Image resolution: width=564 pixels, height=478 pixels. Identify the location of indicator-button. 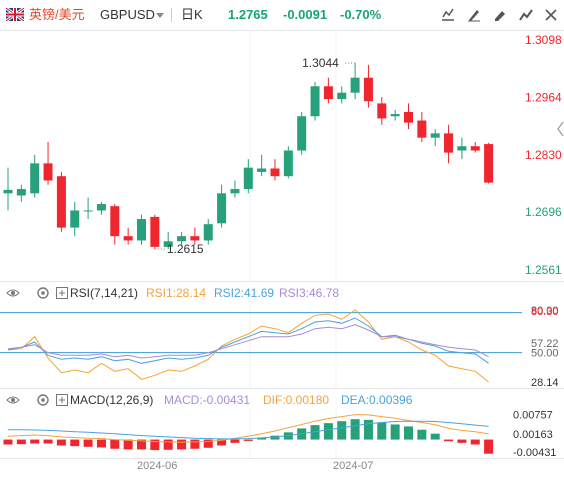
(448, 15).